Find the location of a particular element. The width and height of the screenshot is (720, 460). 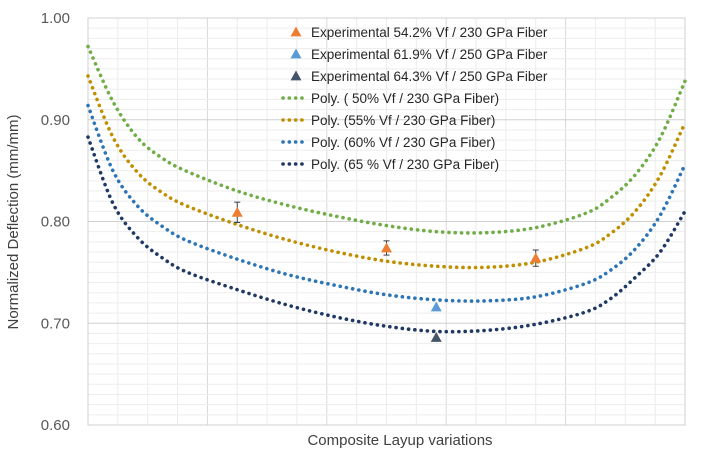

legend-item: Experimental 64.3% Vf / 250 GPa Fiber is located at coordinates (419, 76).